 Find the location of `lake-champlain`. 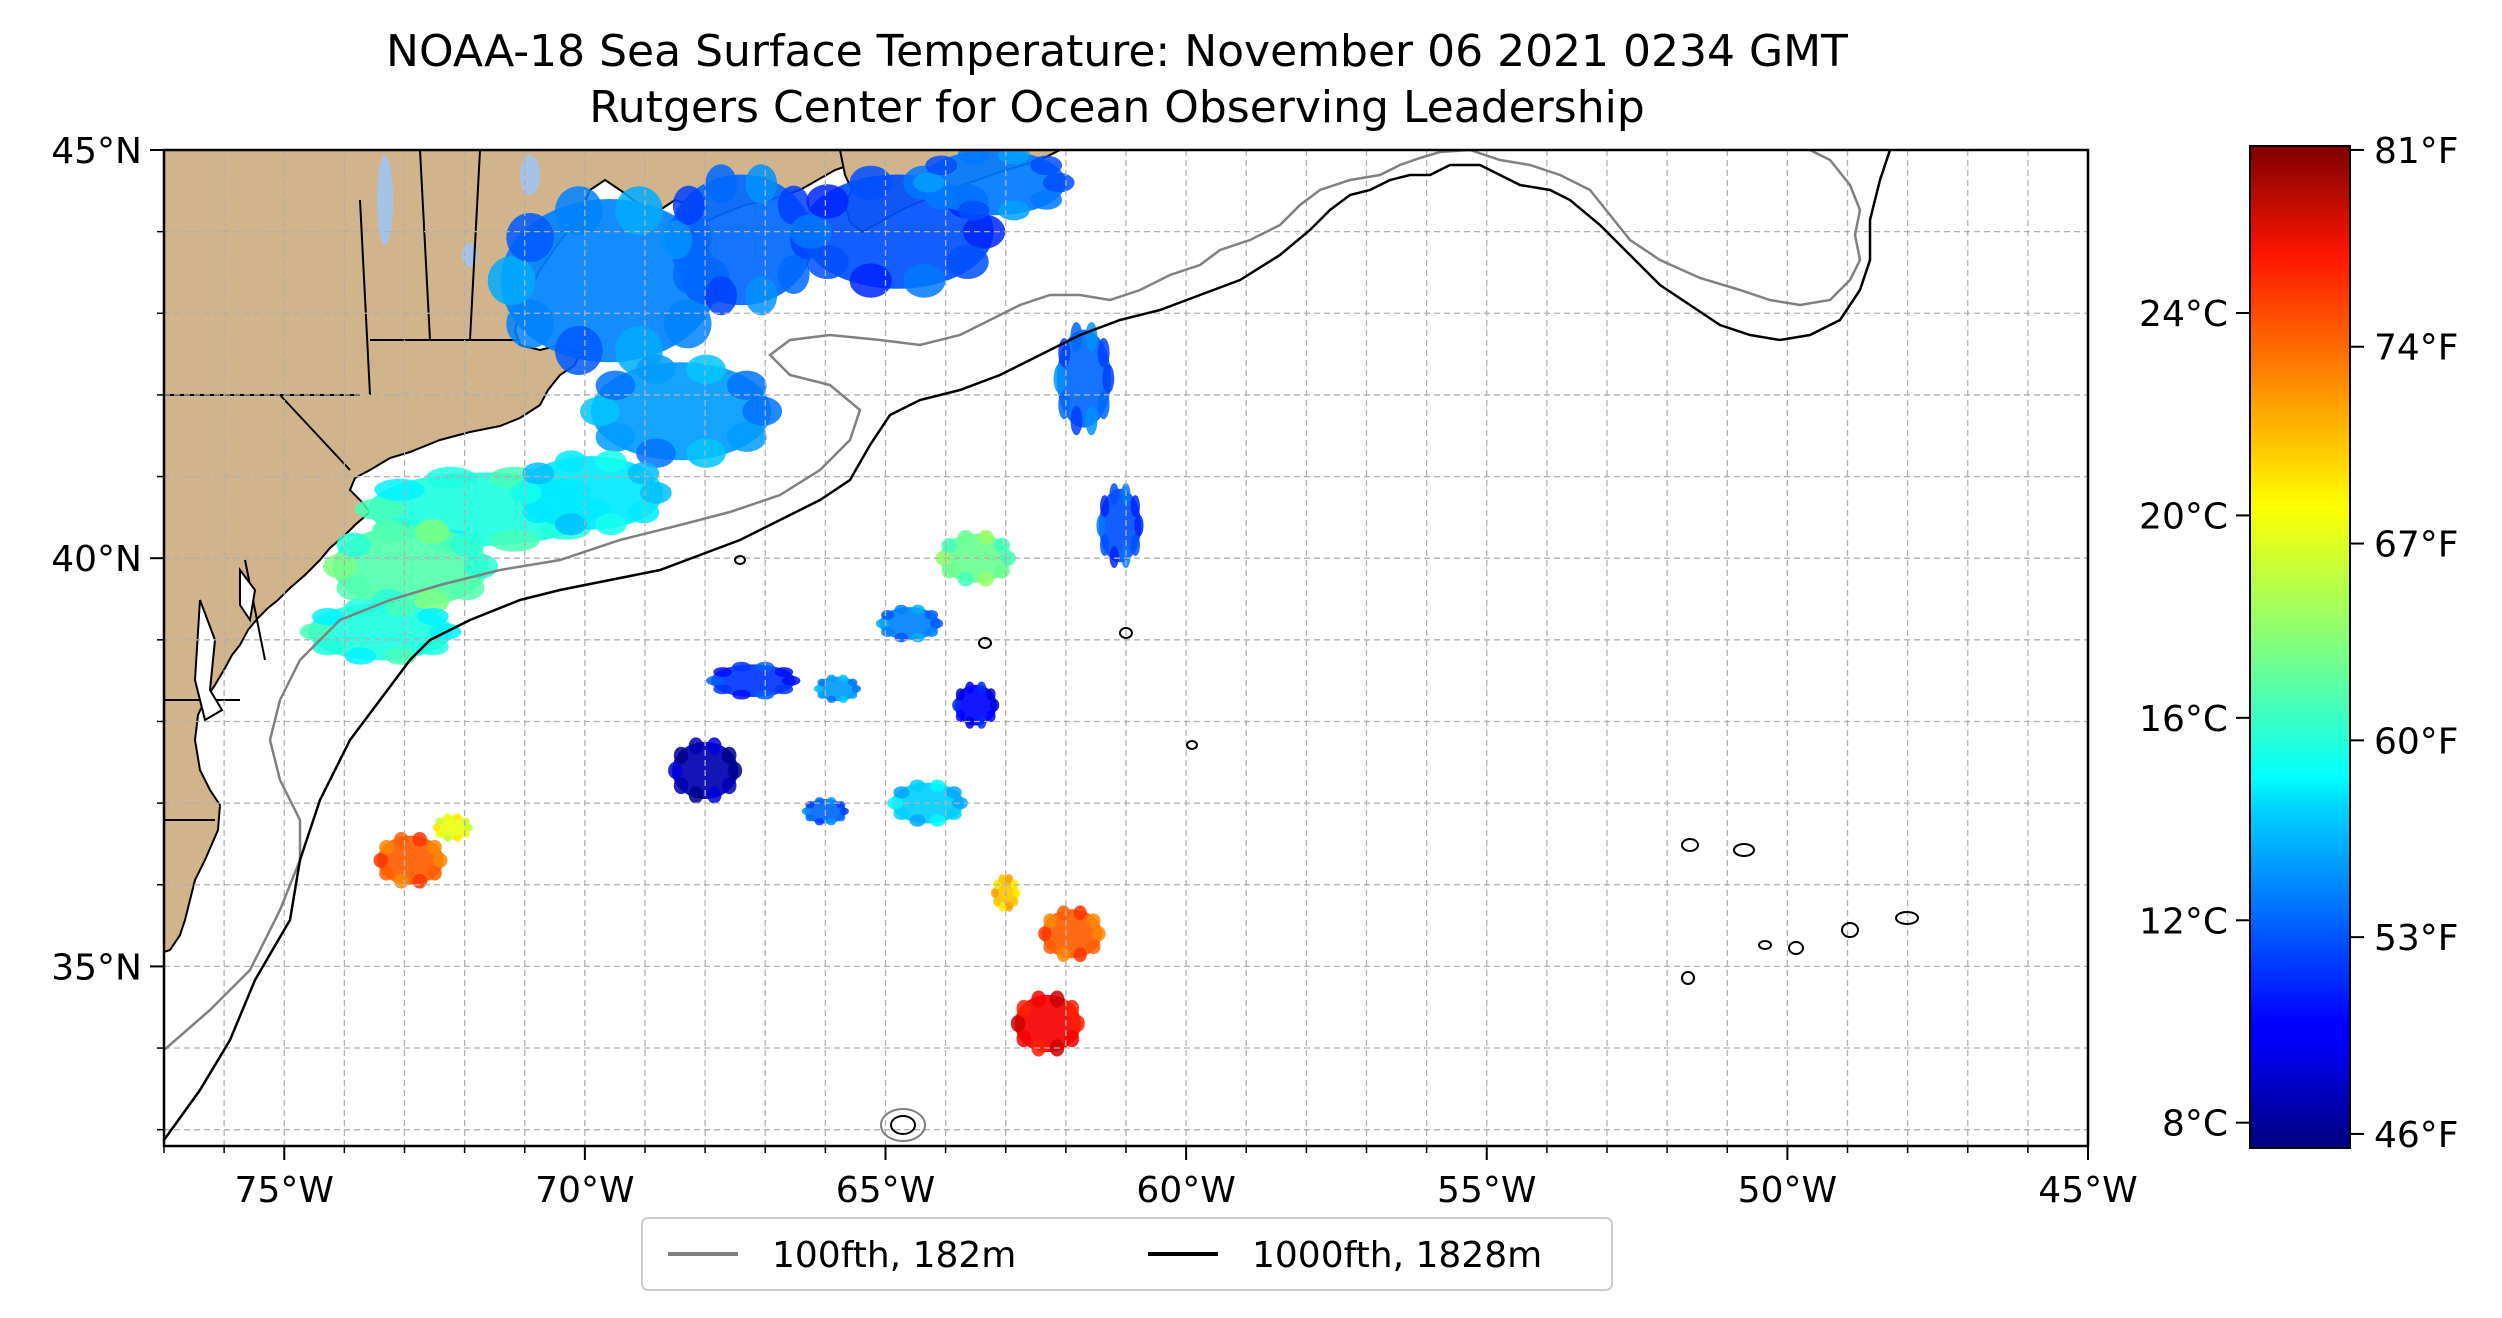

lake-champlain is located at coordinates (385, 200).